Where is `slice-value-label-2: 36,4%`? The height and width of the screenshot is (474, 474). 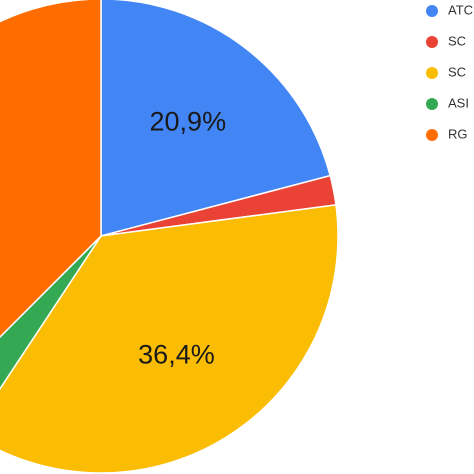 slice-value-label-2: 36,4% is located at coordinates (176, 355).